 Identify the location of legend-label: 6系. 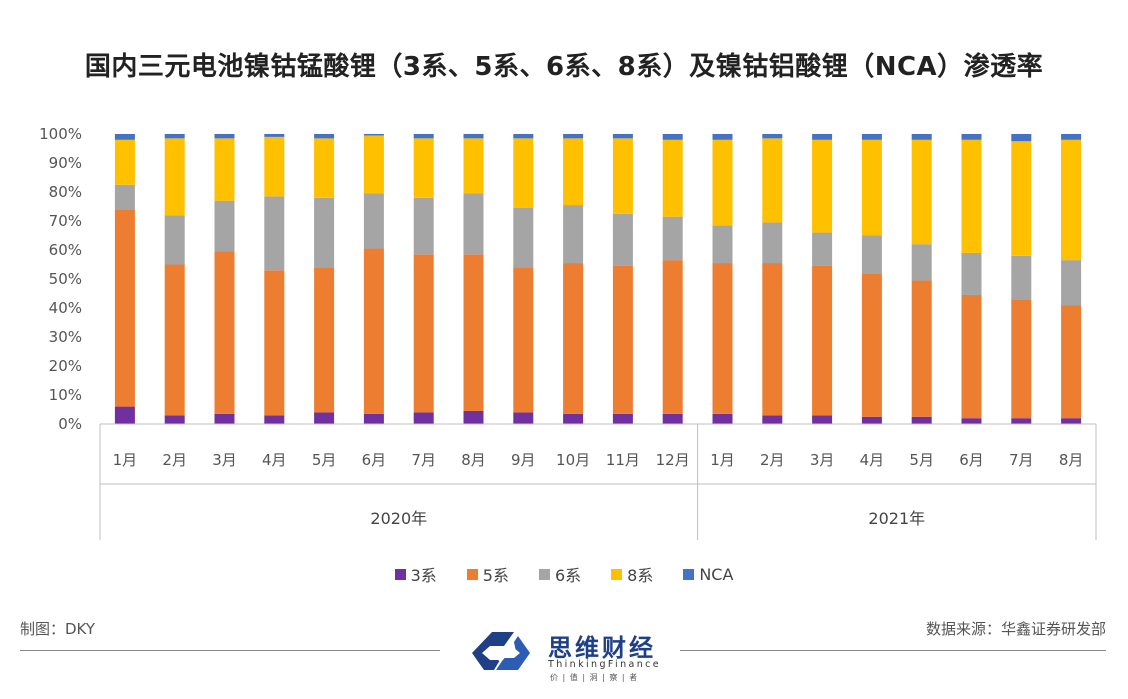
(568, 575).